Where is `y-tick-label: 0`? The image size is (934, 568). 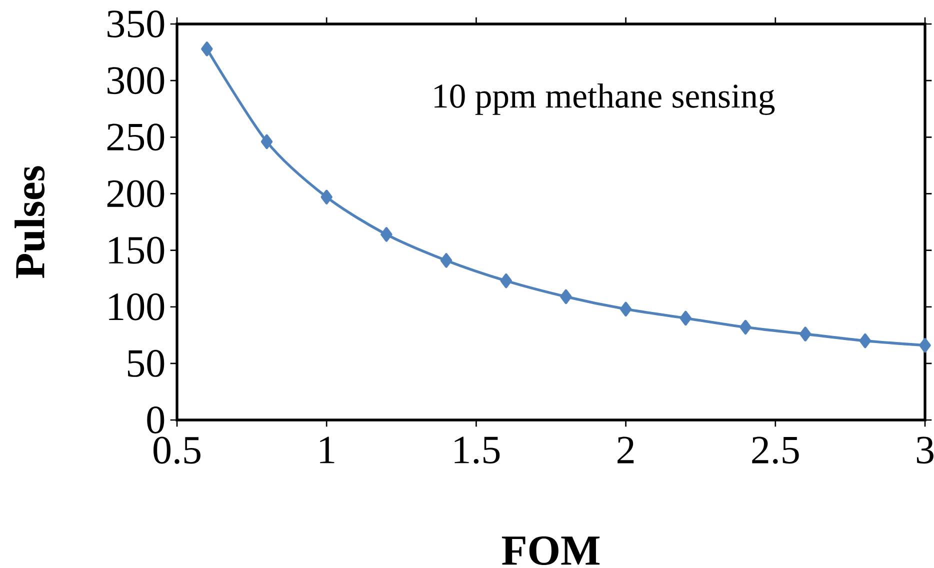 y-tick-label: 0 is located at coordinates (155, 420).